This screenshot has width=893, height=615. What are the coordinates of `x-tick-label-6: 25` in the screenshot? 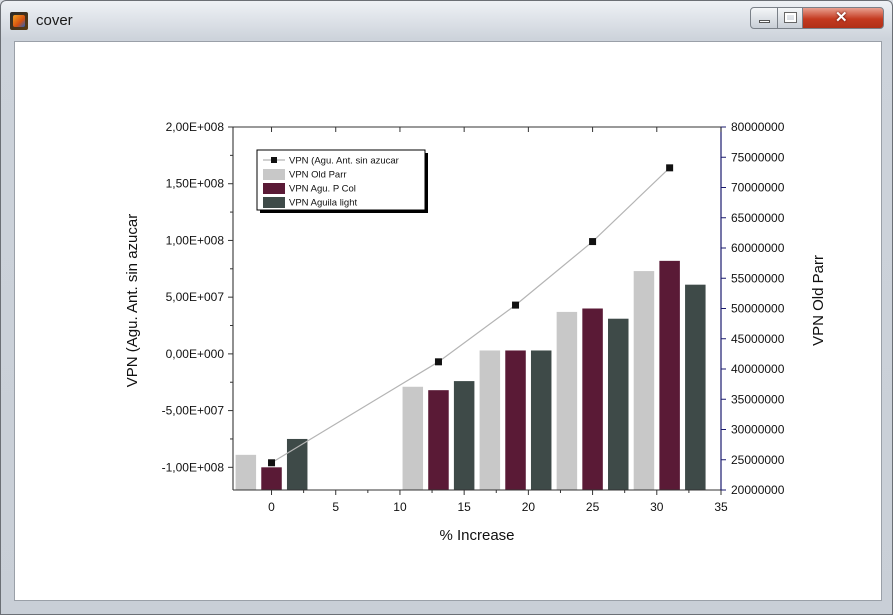 It's located at (593, 507).